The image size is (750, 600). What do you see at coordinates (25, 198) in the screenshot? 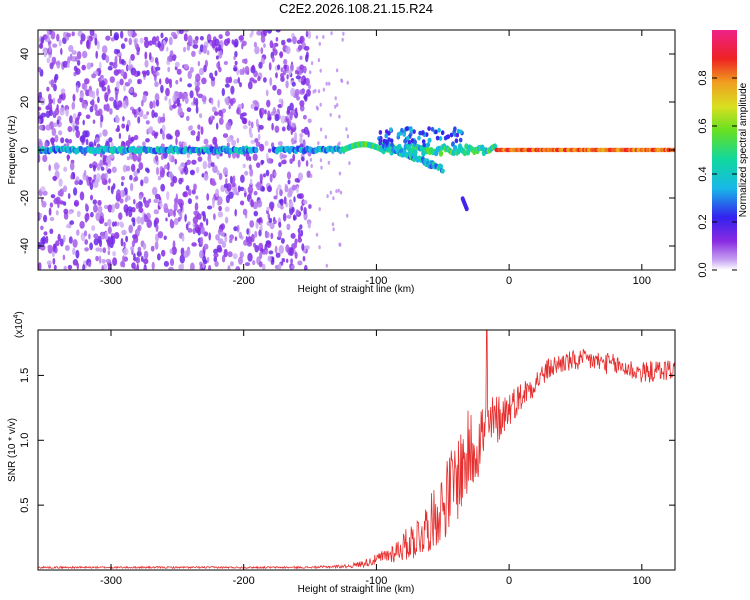
I see `y-tick-label: -20` at bounding box center [25, 198].